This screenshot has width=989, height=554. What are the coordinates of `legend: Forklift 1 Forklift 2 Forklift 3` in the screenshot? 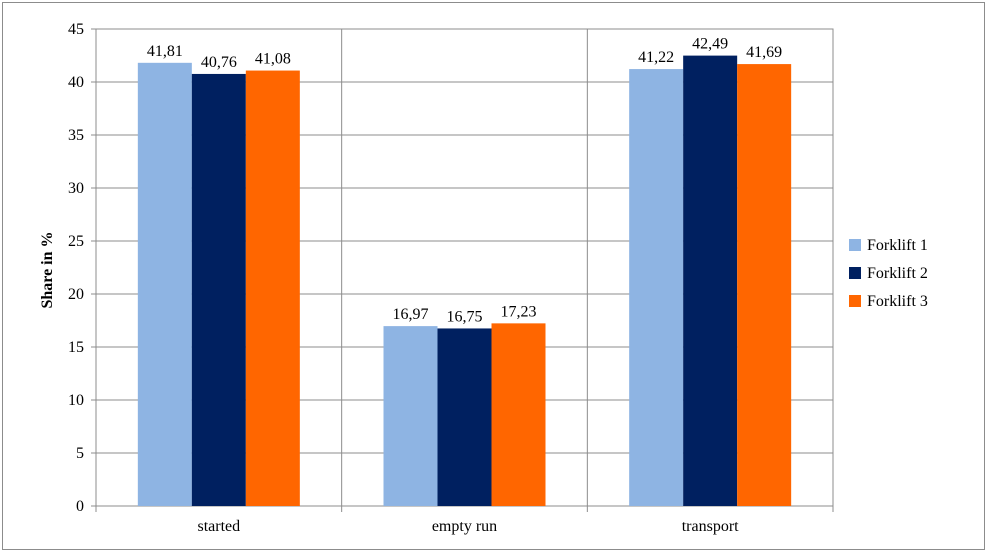 It's located at (888, 273).